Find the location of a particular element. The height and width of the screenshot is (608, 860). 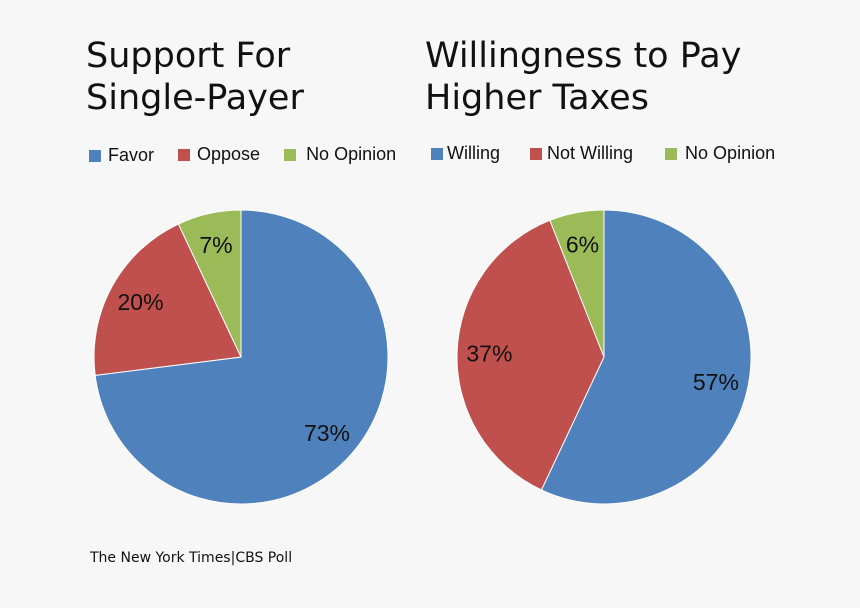

data-label-no-opinion: 6% is located at coordinates (582, 244).